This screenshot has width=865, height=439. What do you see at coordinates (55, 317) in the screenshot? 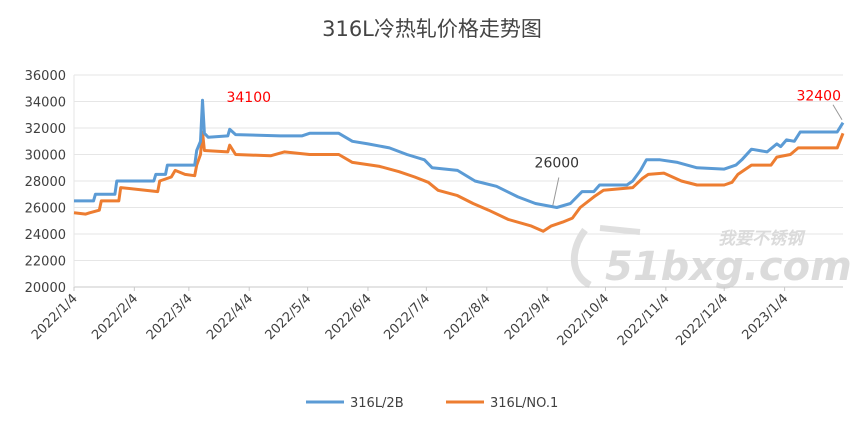
I see `x-tick-label: 2022/1/4` at bounding box center [55, 317].